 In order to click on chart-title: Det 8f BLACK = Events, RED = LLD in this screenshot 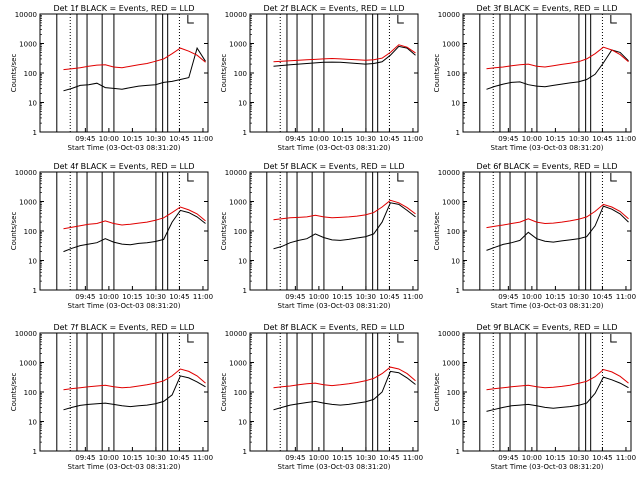, I will do `click(333, 327)`.